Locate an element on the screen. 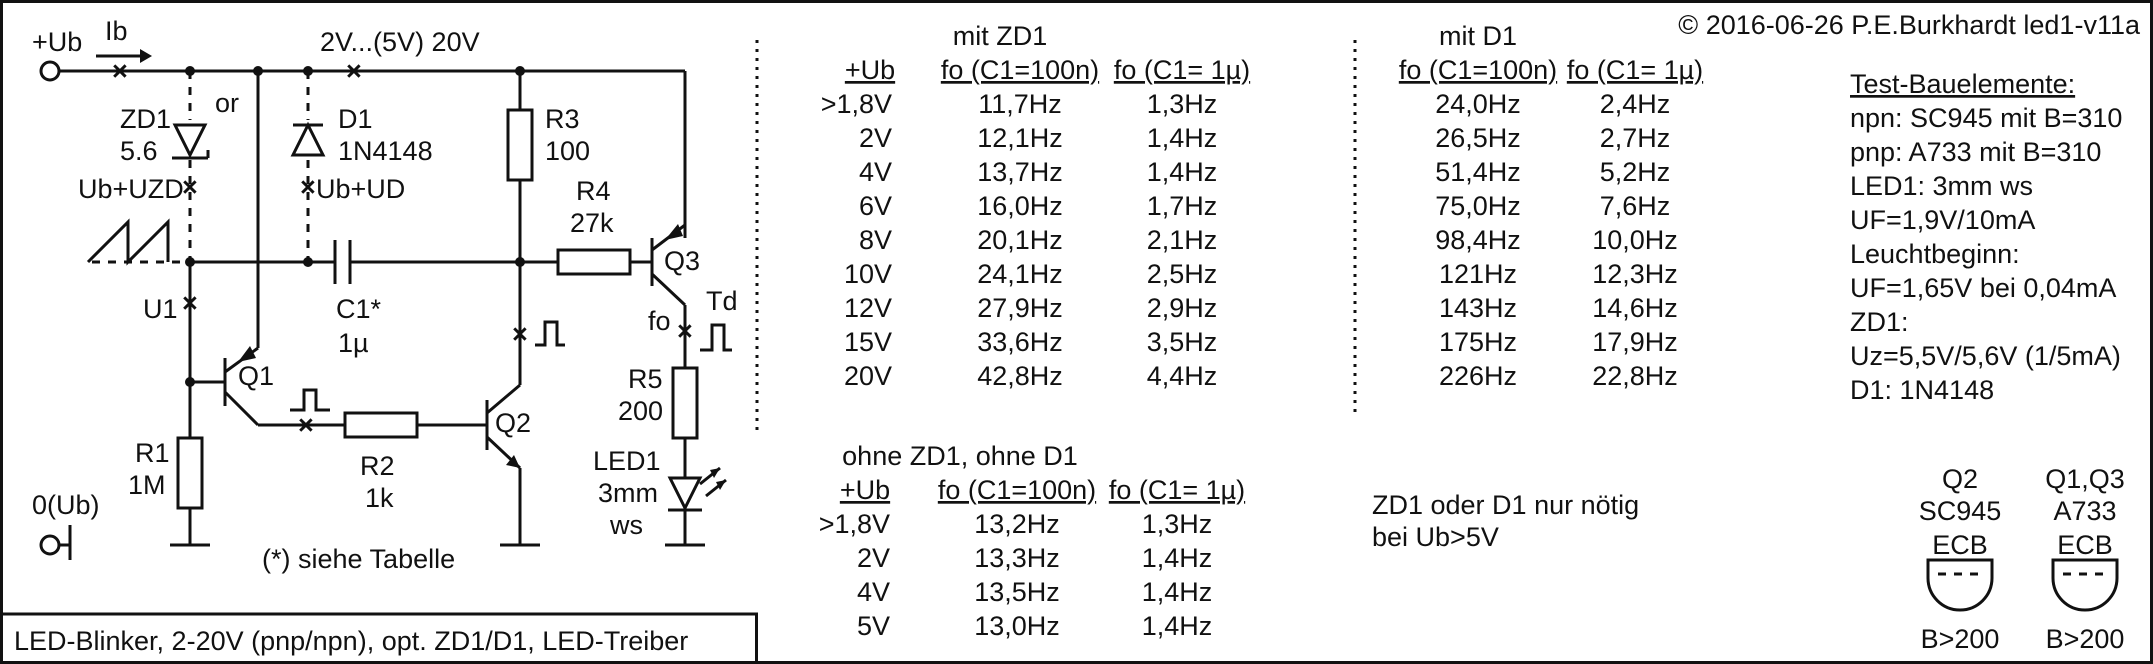 This screenshot has width=2153, height=664. or-label: or is located at coordinates (227, 103).